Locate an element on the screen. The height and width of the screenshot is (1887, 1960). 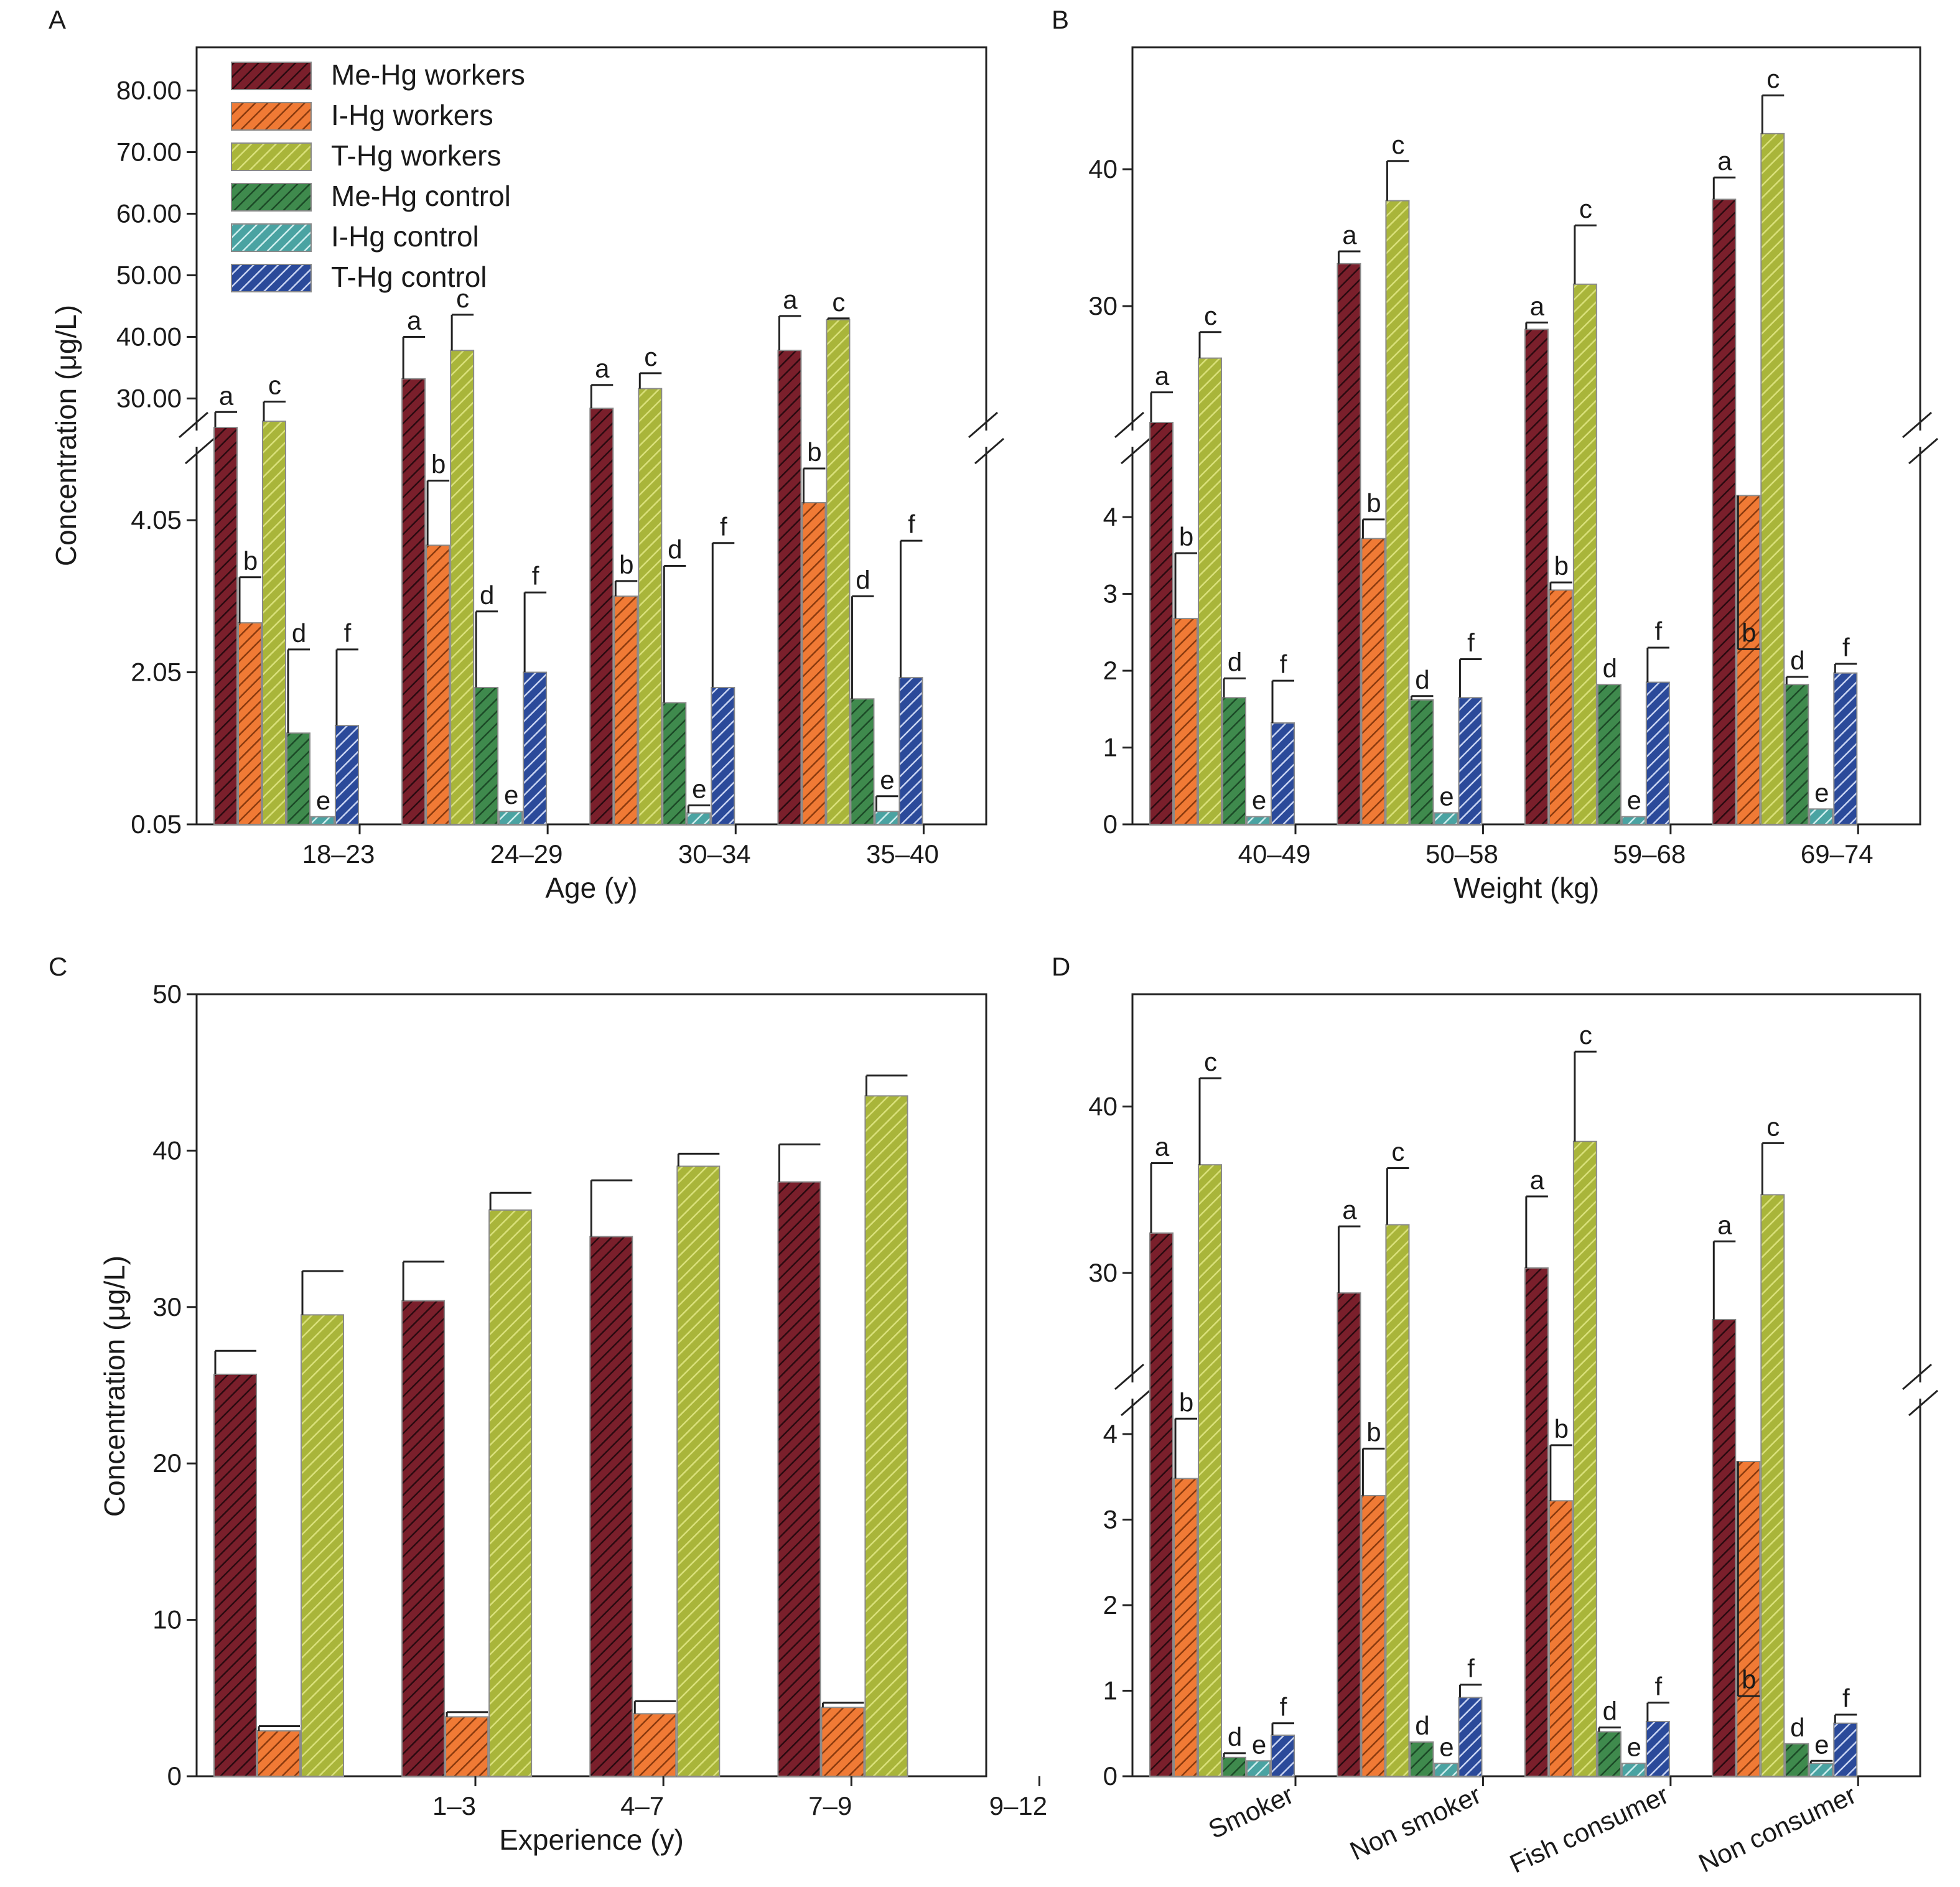
x-tick-label: 9–12 is located at coordinates (1018, 1805).